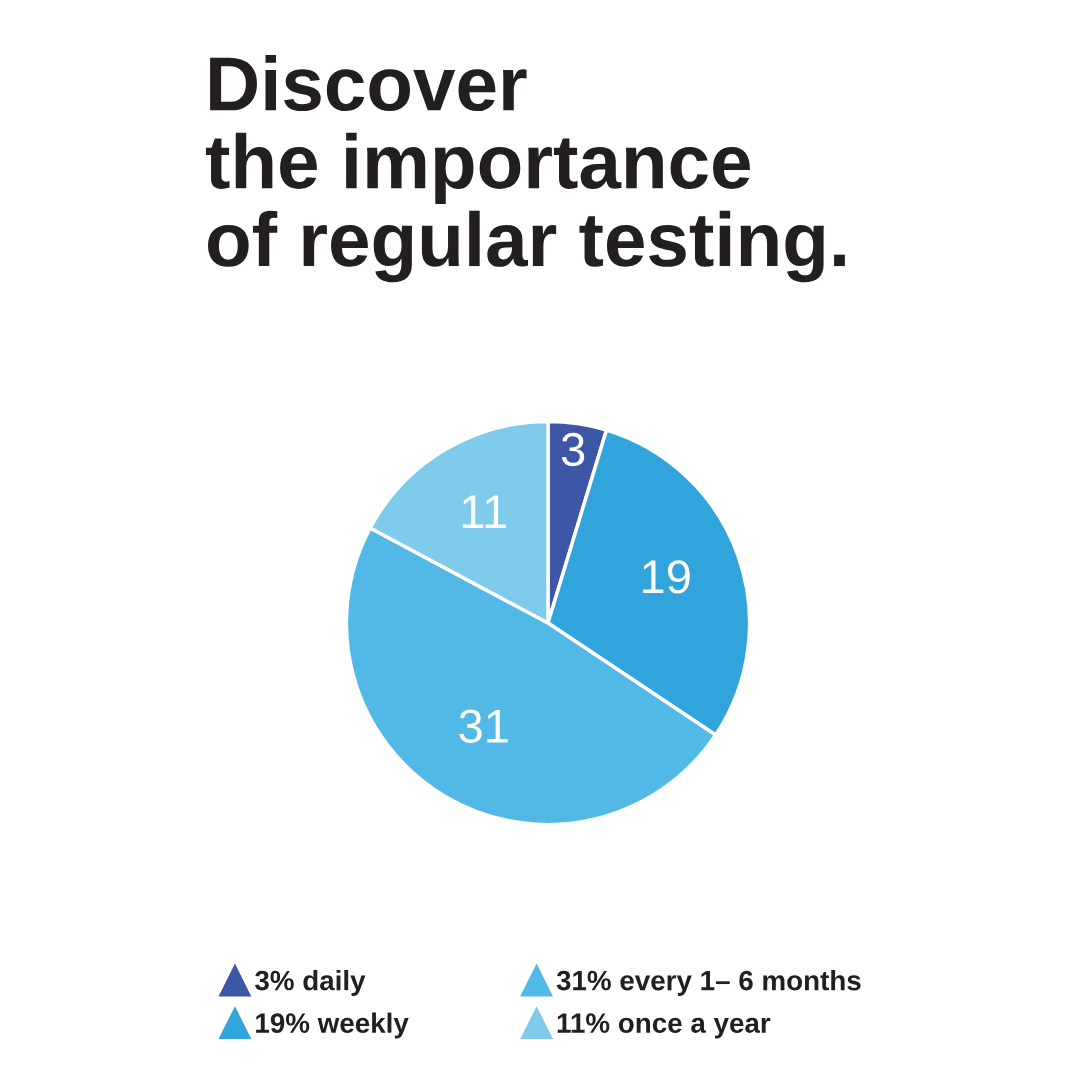 Image resolution: width=1080 pixels, height=1080 pixels. I want to click on data-label: 19, so click(666, 577).